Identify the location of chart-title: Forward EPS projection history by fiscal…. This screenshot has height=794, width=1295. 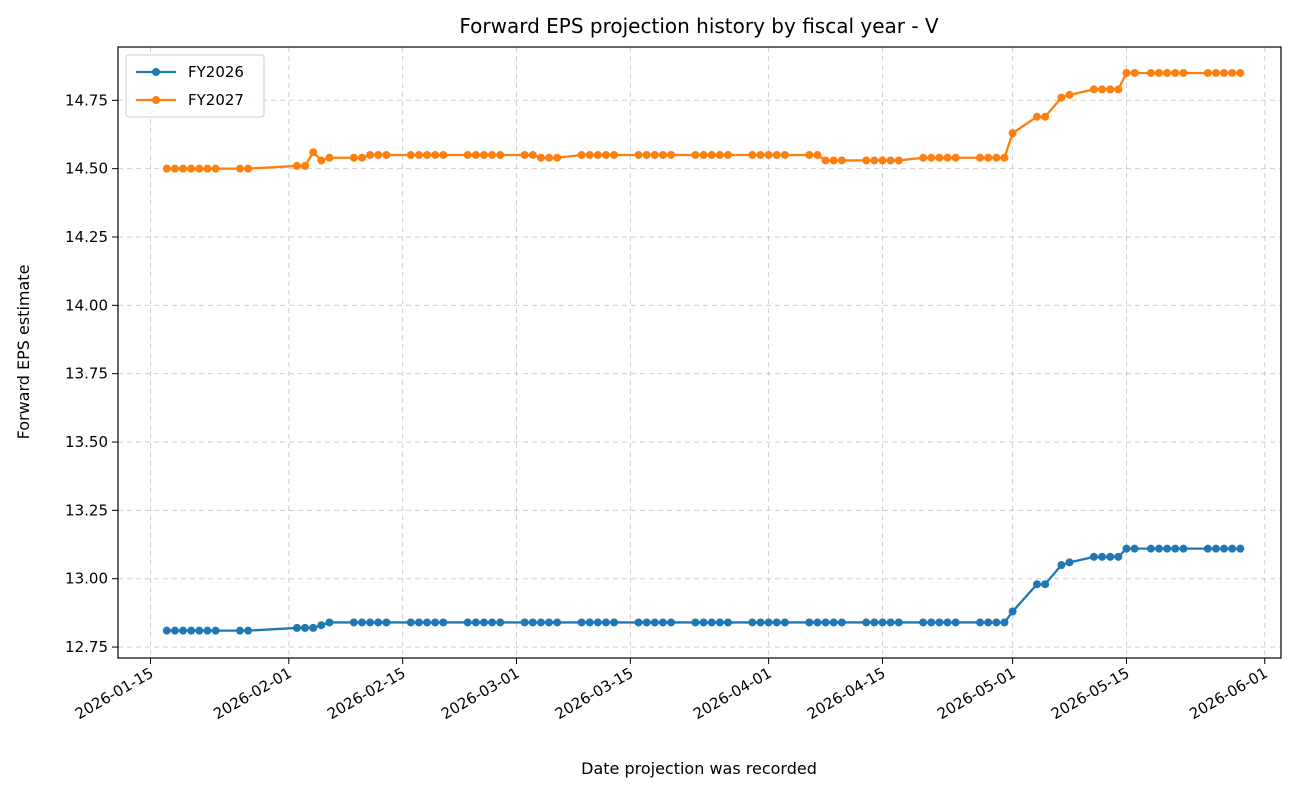
(699, 26).